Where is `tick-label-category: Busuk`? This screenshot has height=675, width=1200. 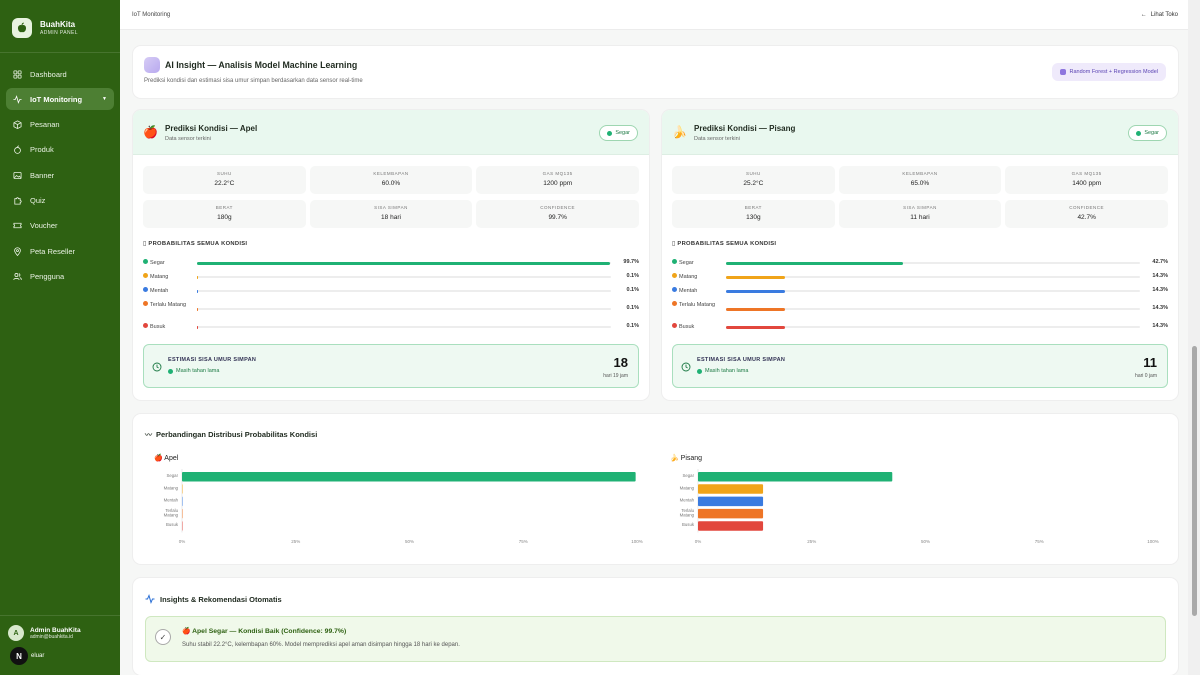 tick-label-category: Busuk is located at coordinates (172, 524).